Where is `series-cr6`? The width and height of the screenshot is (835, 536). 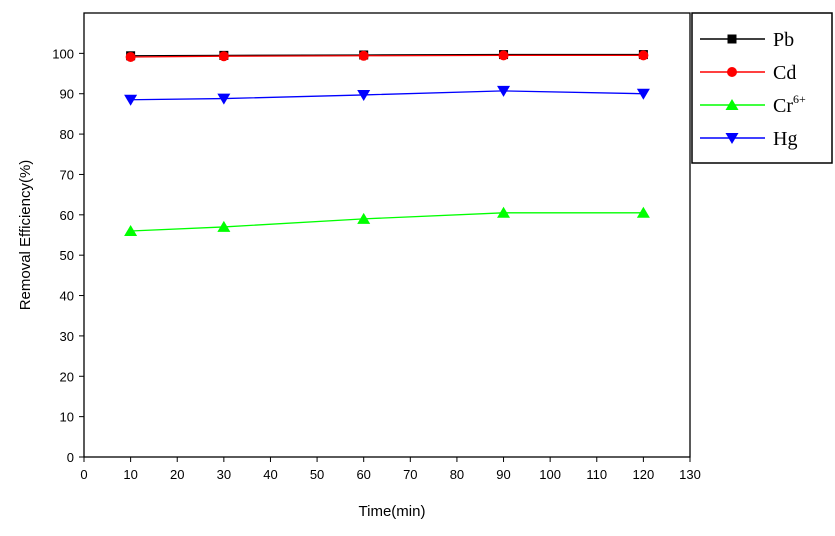
series-cr6 is located at coordinates (387, 221).